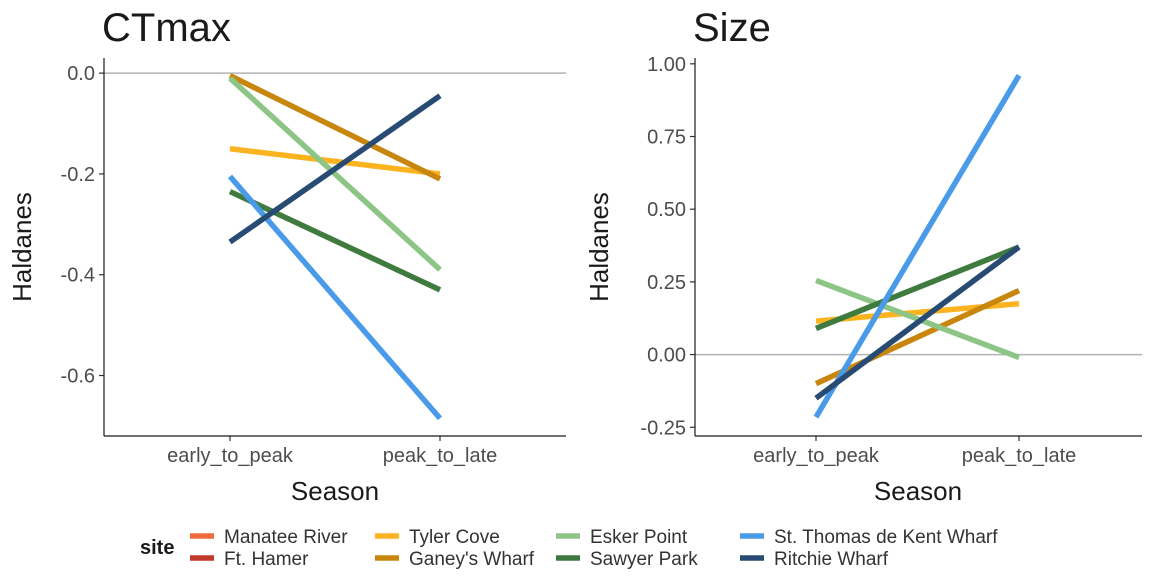  I want to click on ctmax-y-tick-label: -0.2, so click(78, 175).